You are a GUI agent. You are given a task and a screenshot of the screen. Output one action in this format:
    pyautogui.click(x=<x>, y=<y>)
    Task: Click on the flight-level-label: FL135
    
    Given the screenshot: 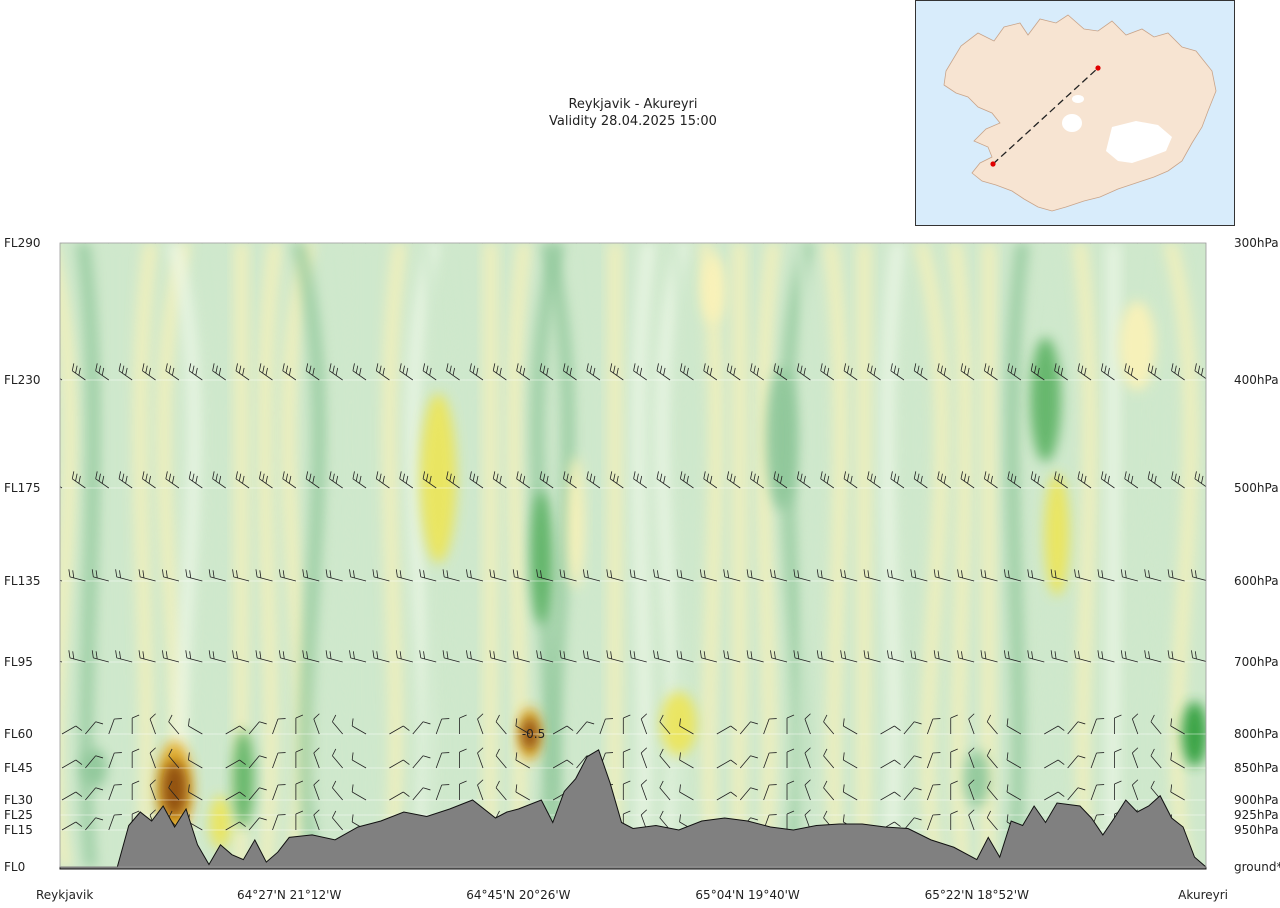 What is the action you would take?
    pyautogui.click(x=22, y=581)
    